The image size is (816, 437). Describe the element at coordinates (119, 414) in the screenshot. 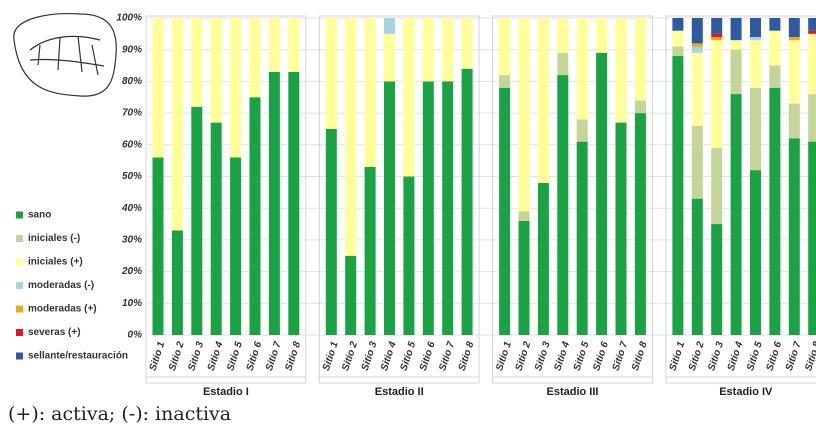

I see `caption: (+): activa; (-): inactiva` at that location.